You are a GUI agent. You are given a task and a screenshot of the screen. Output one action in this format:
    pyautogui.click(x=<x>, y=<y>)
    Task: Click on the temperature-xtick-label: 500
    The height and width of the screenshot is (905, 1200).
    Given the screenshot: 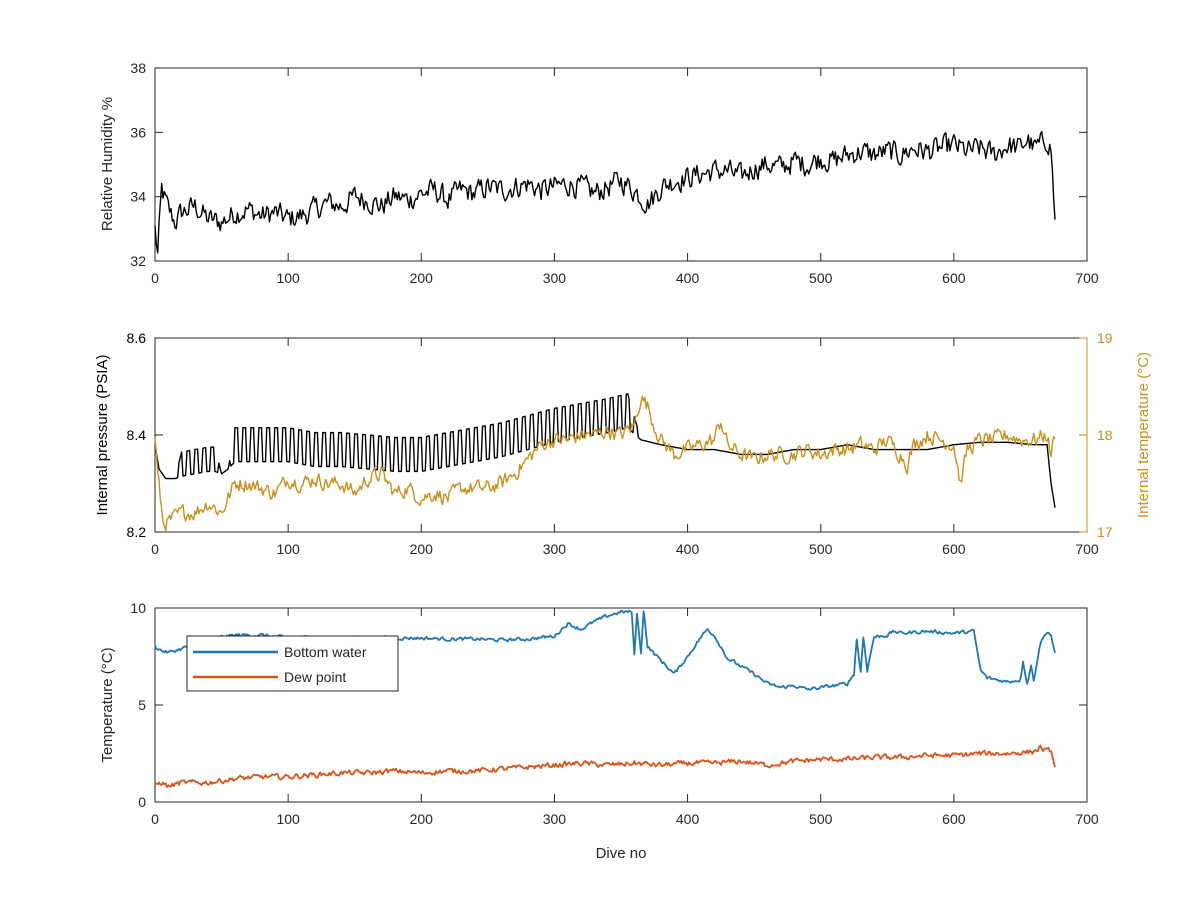 What is the action you would take?
    pyautogui.click(x=821, y=819)
    